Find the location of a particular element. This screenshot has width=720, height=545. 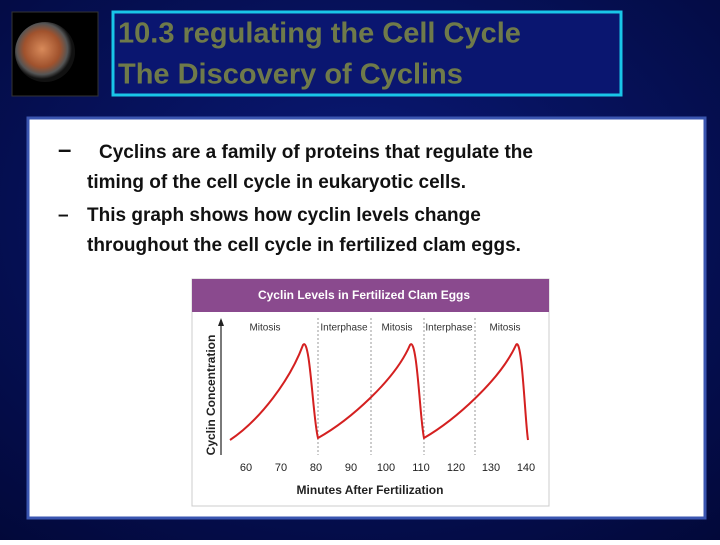

x-tick-label: 60 is located at coordinates (246, 468).